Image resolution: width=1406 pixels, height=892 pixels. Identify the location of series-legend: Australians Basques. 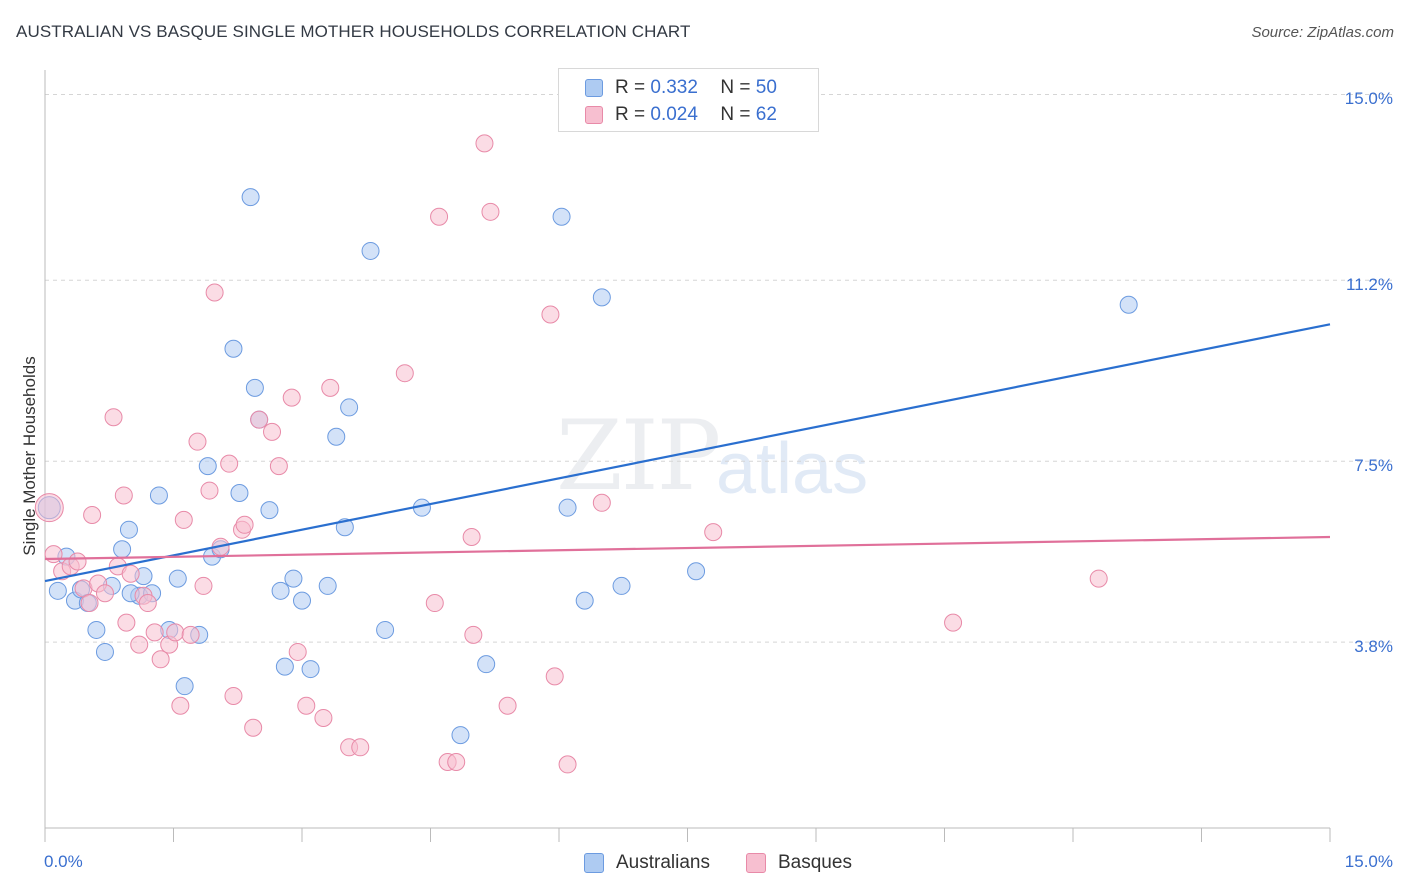
(736, 863).